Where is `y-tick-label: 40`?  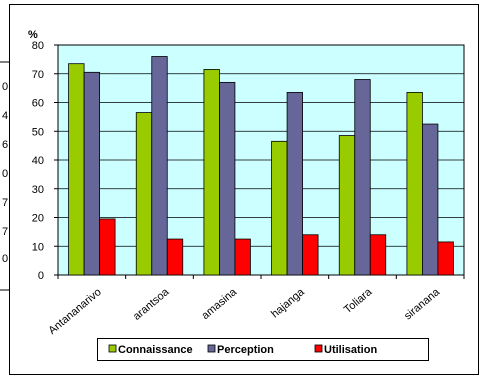 y-tick-label: 40 is located at coordinates (38, 161).